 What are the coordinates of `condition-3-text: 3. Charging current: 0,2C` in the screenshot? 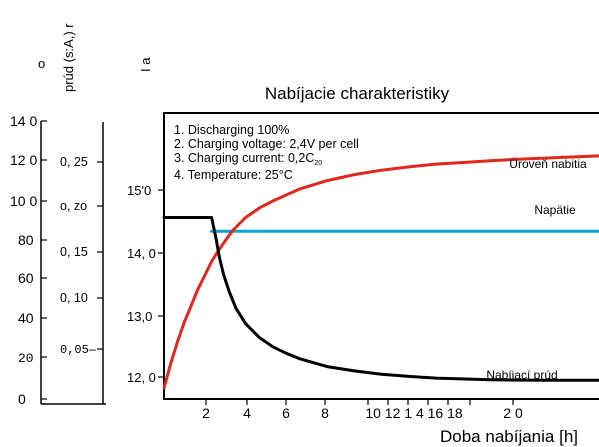 It's located at (244, 158).